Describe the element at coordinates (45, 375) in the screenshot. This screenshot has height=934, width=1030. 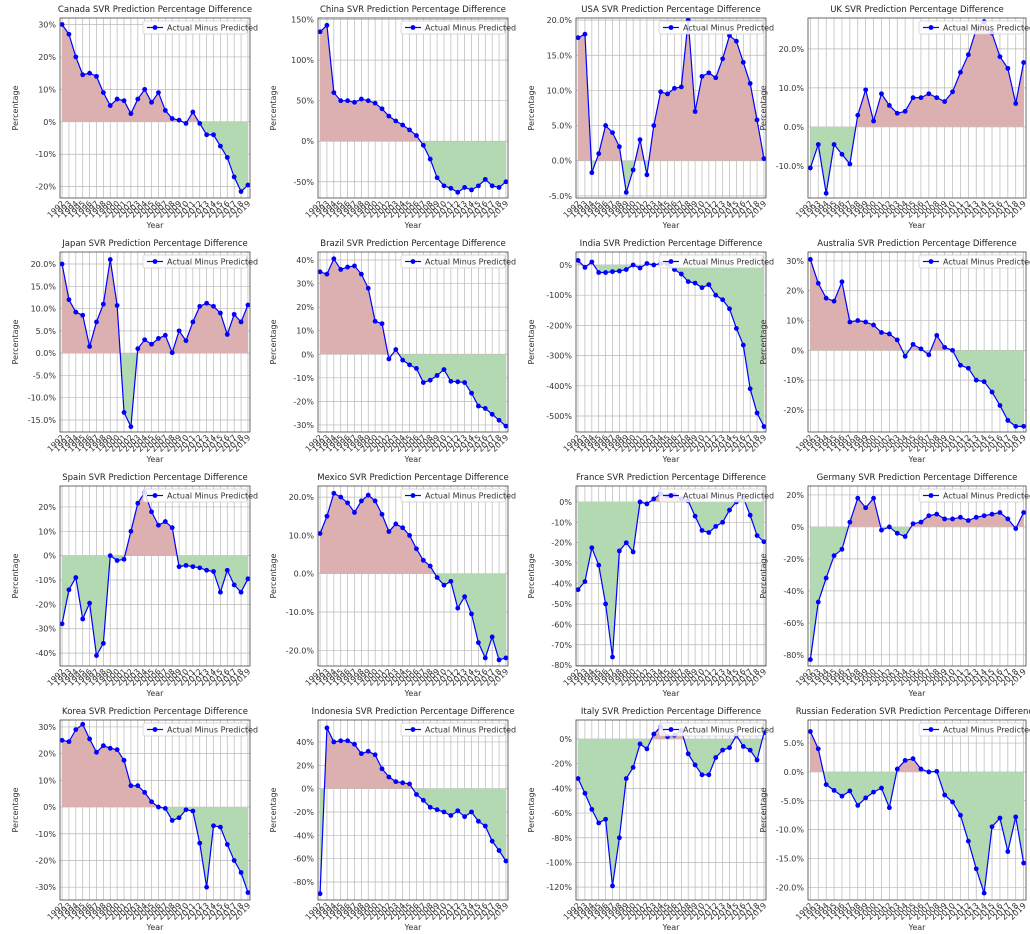
I see `y-tick-label: -5.0%` at that location.